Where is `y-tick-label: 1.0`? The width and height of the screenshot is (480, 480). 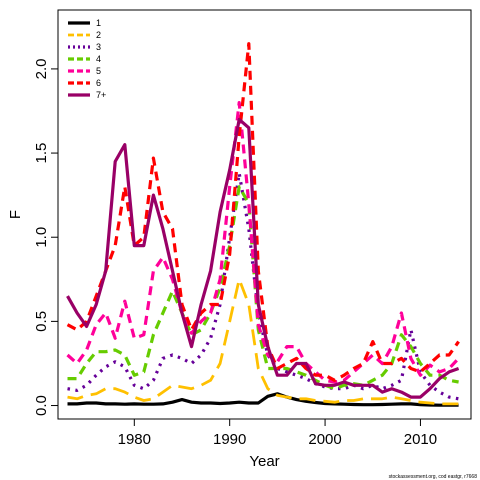
y-tick-label: 1.0 is located at coordinates (41, 237).